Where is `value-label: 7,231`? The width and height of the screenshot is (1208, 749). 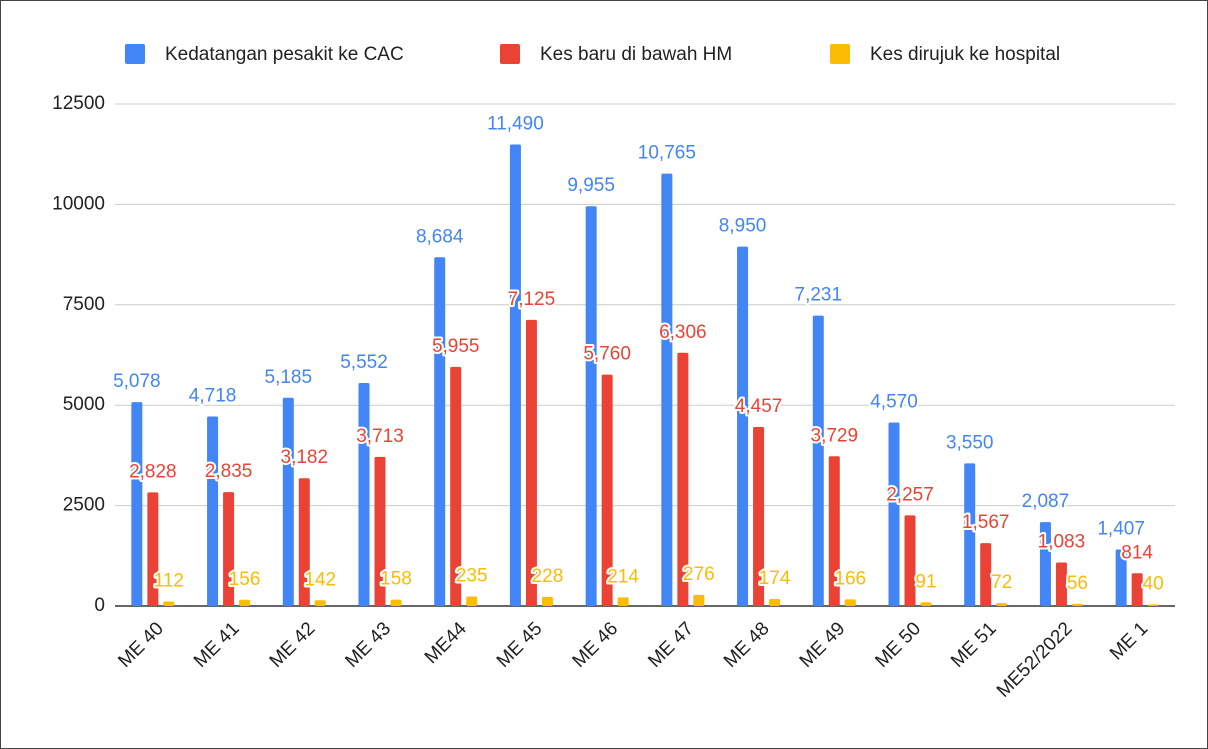
value-label: 7,231 is located at coordinates (819, 295).